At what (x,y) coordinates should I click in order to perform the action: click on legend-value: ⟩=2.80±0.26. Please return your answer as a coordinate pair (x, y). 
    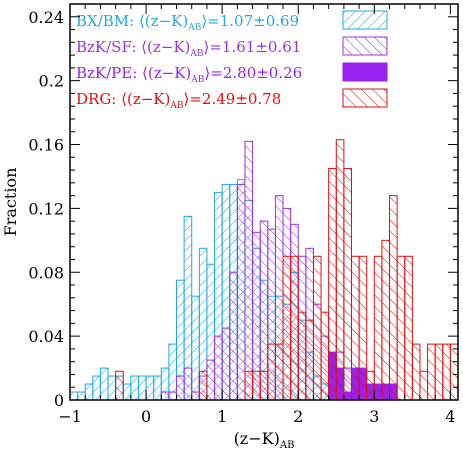
    Looking at the image, I should click on (253, 73).